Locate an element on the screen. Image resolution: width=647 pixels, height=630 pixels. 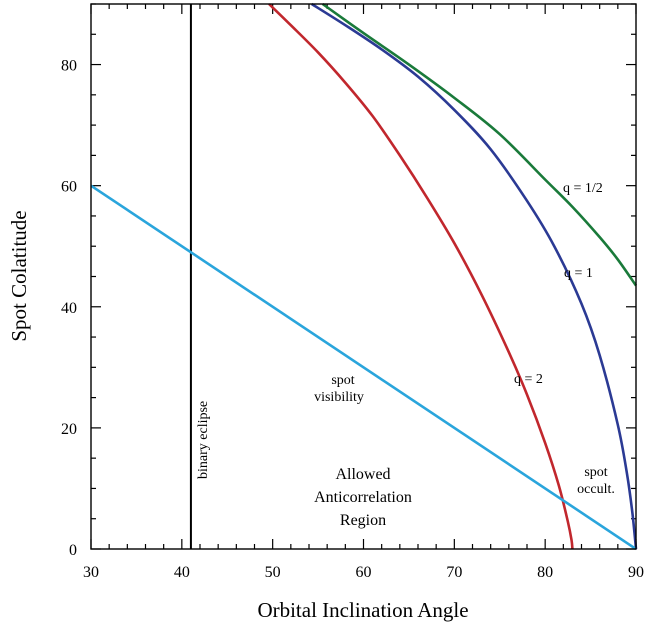
y-tick-label: 80 is located at coordinates (69, 66).